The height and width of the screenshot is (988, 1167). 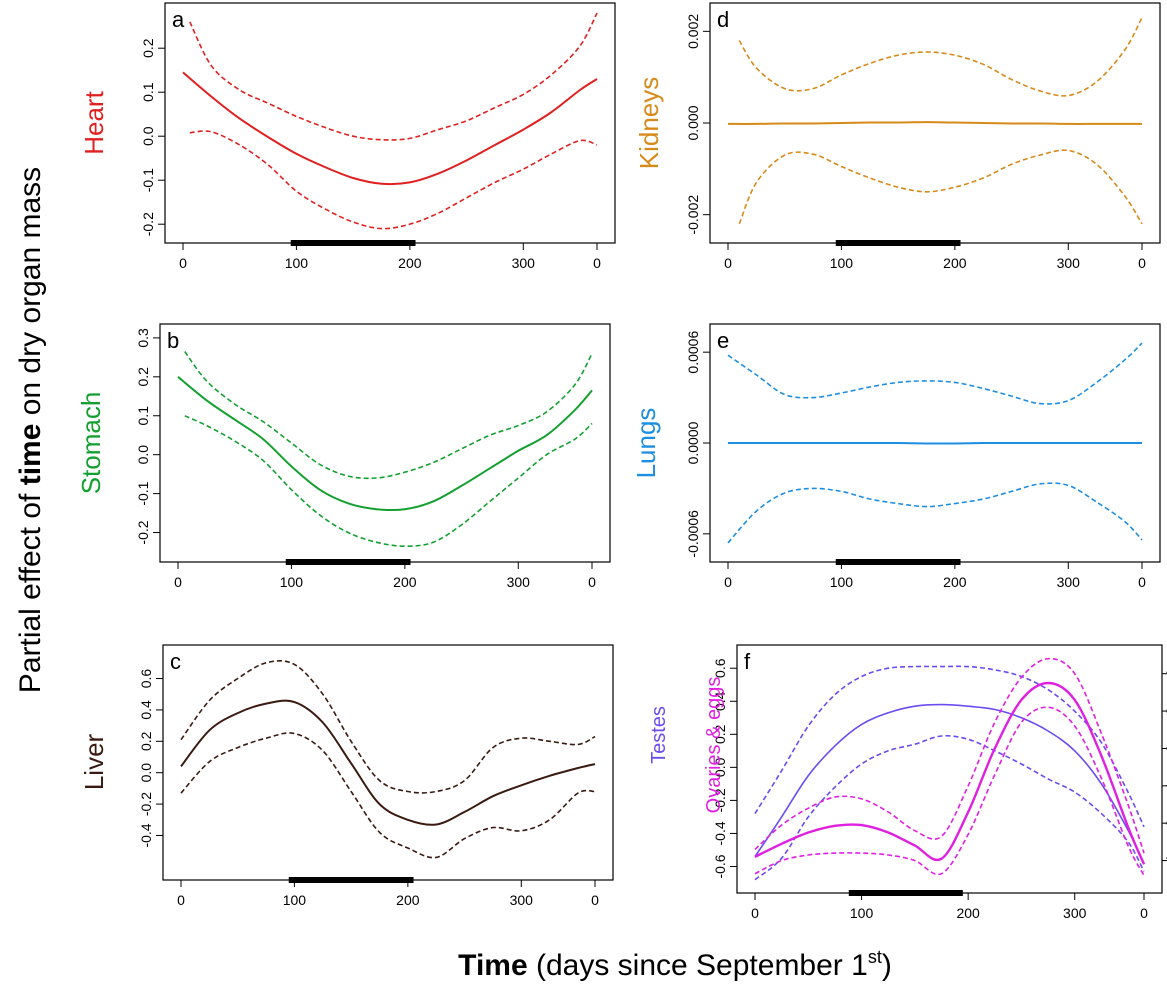 What do you see at coordinates (175, 661) in the screenshot?
I see `panel-letter: c` at bounding box center [175, 661].